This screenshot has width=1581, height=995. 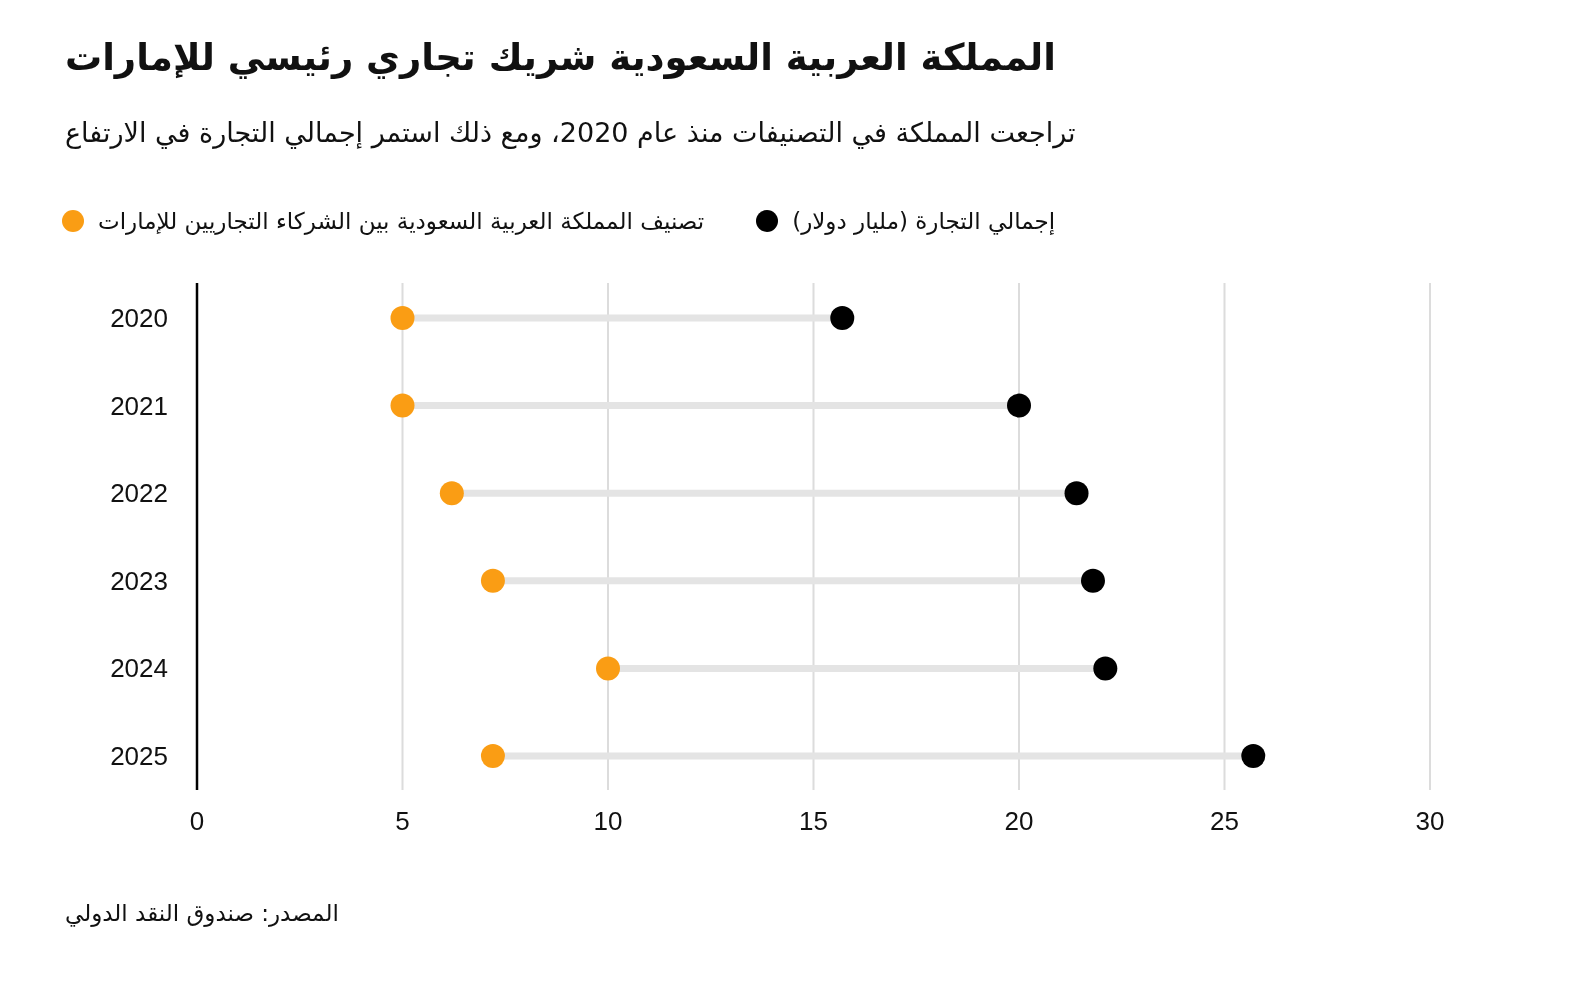 I want to click on y-tick-label: 2020, so click(x=139, y=318).